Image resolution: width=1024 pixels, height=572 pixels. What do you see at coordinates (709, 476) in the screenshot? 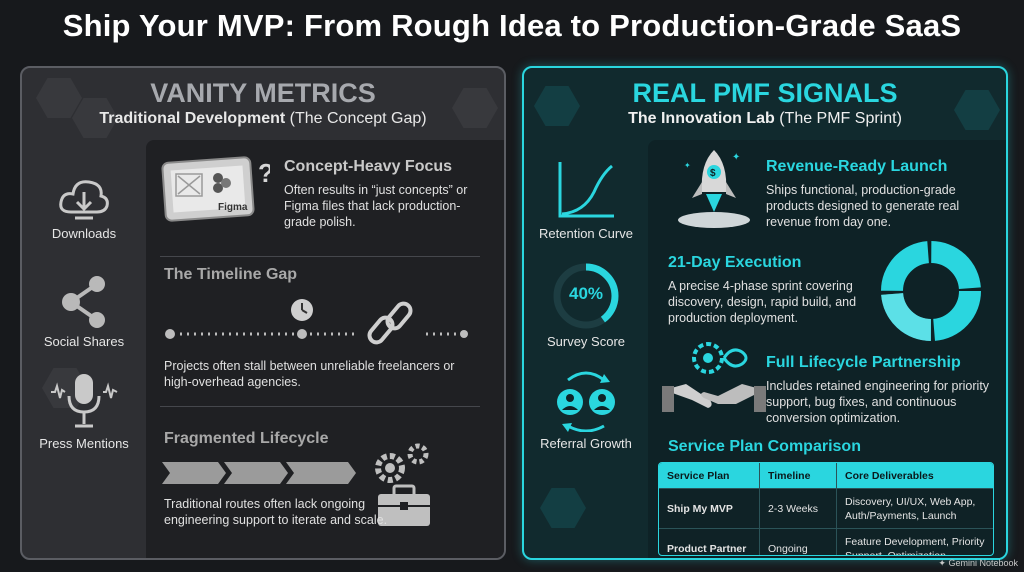
I see `table-header: Service Plan` at bounding box center [709, 476].